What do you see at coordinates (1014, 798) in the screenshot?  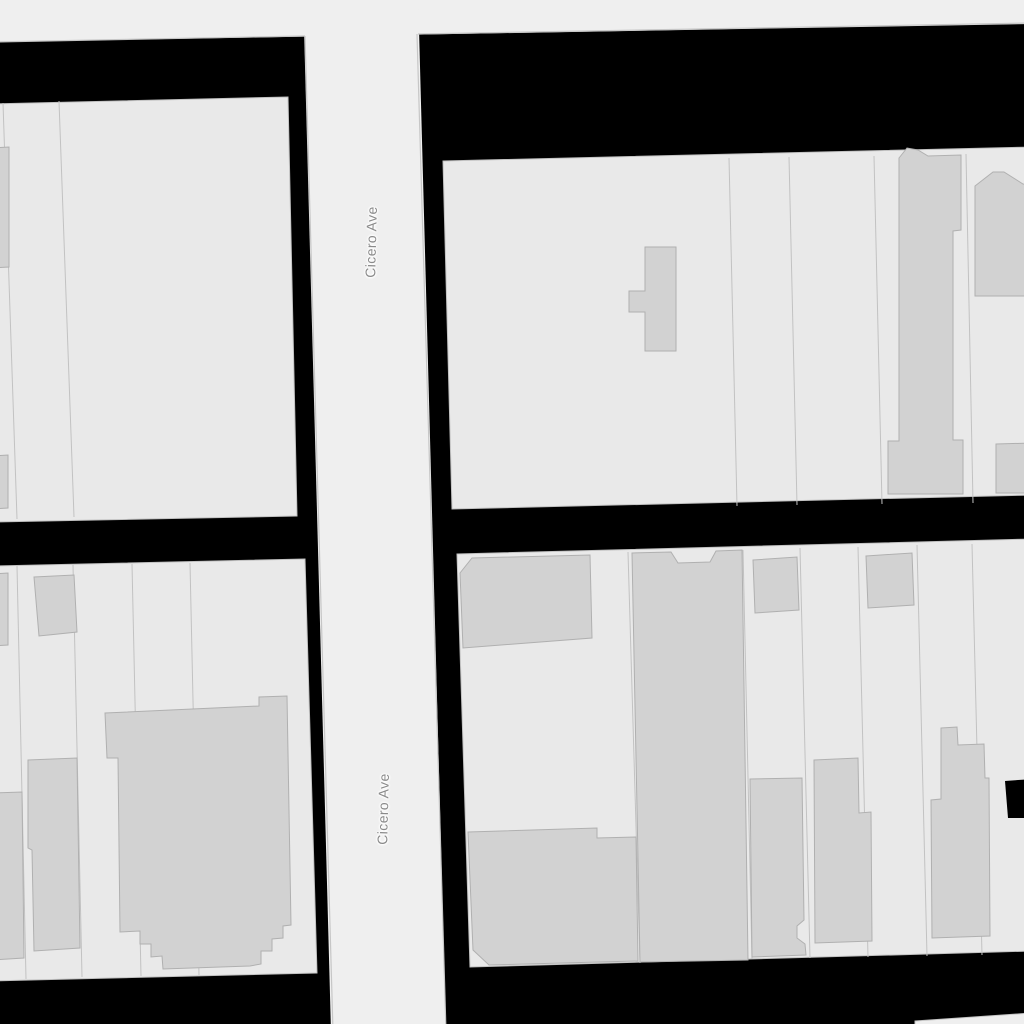 I see `void-notch-east-edge` at bounding box center [1014, 798].